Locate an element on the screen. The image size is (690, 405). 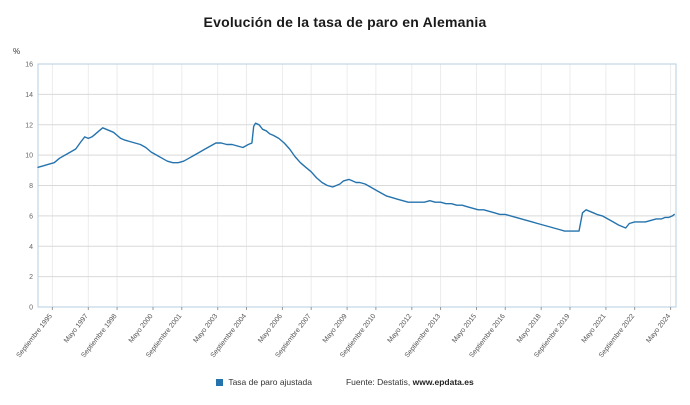
x-tick-label: Mayo 2024 is located at coordinates (658, 329).